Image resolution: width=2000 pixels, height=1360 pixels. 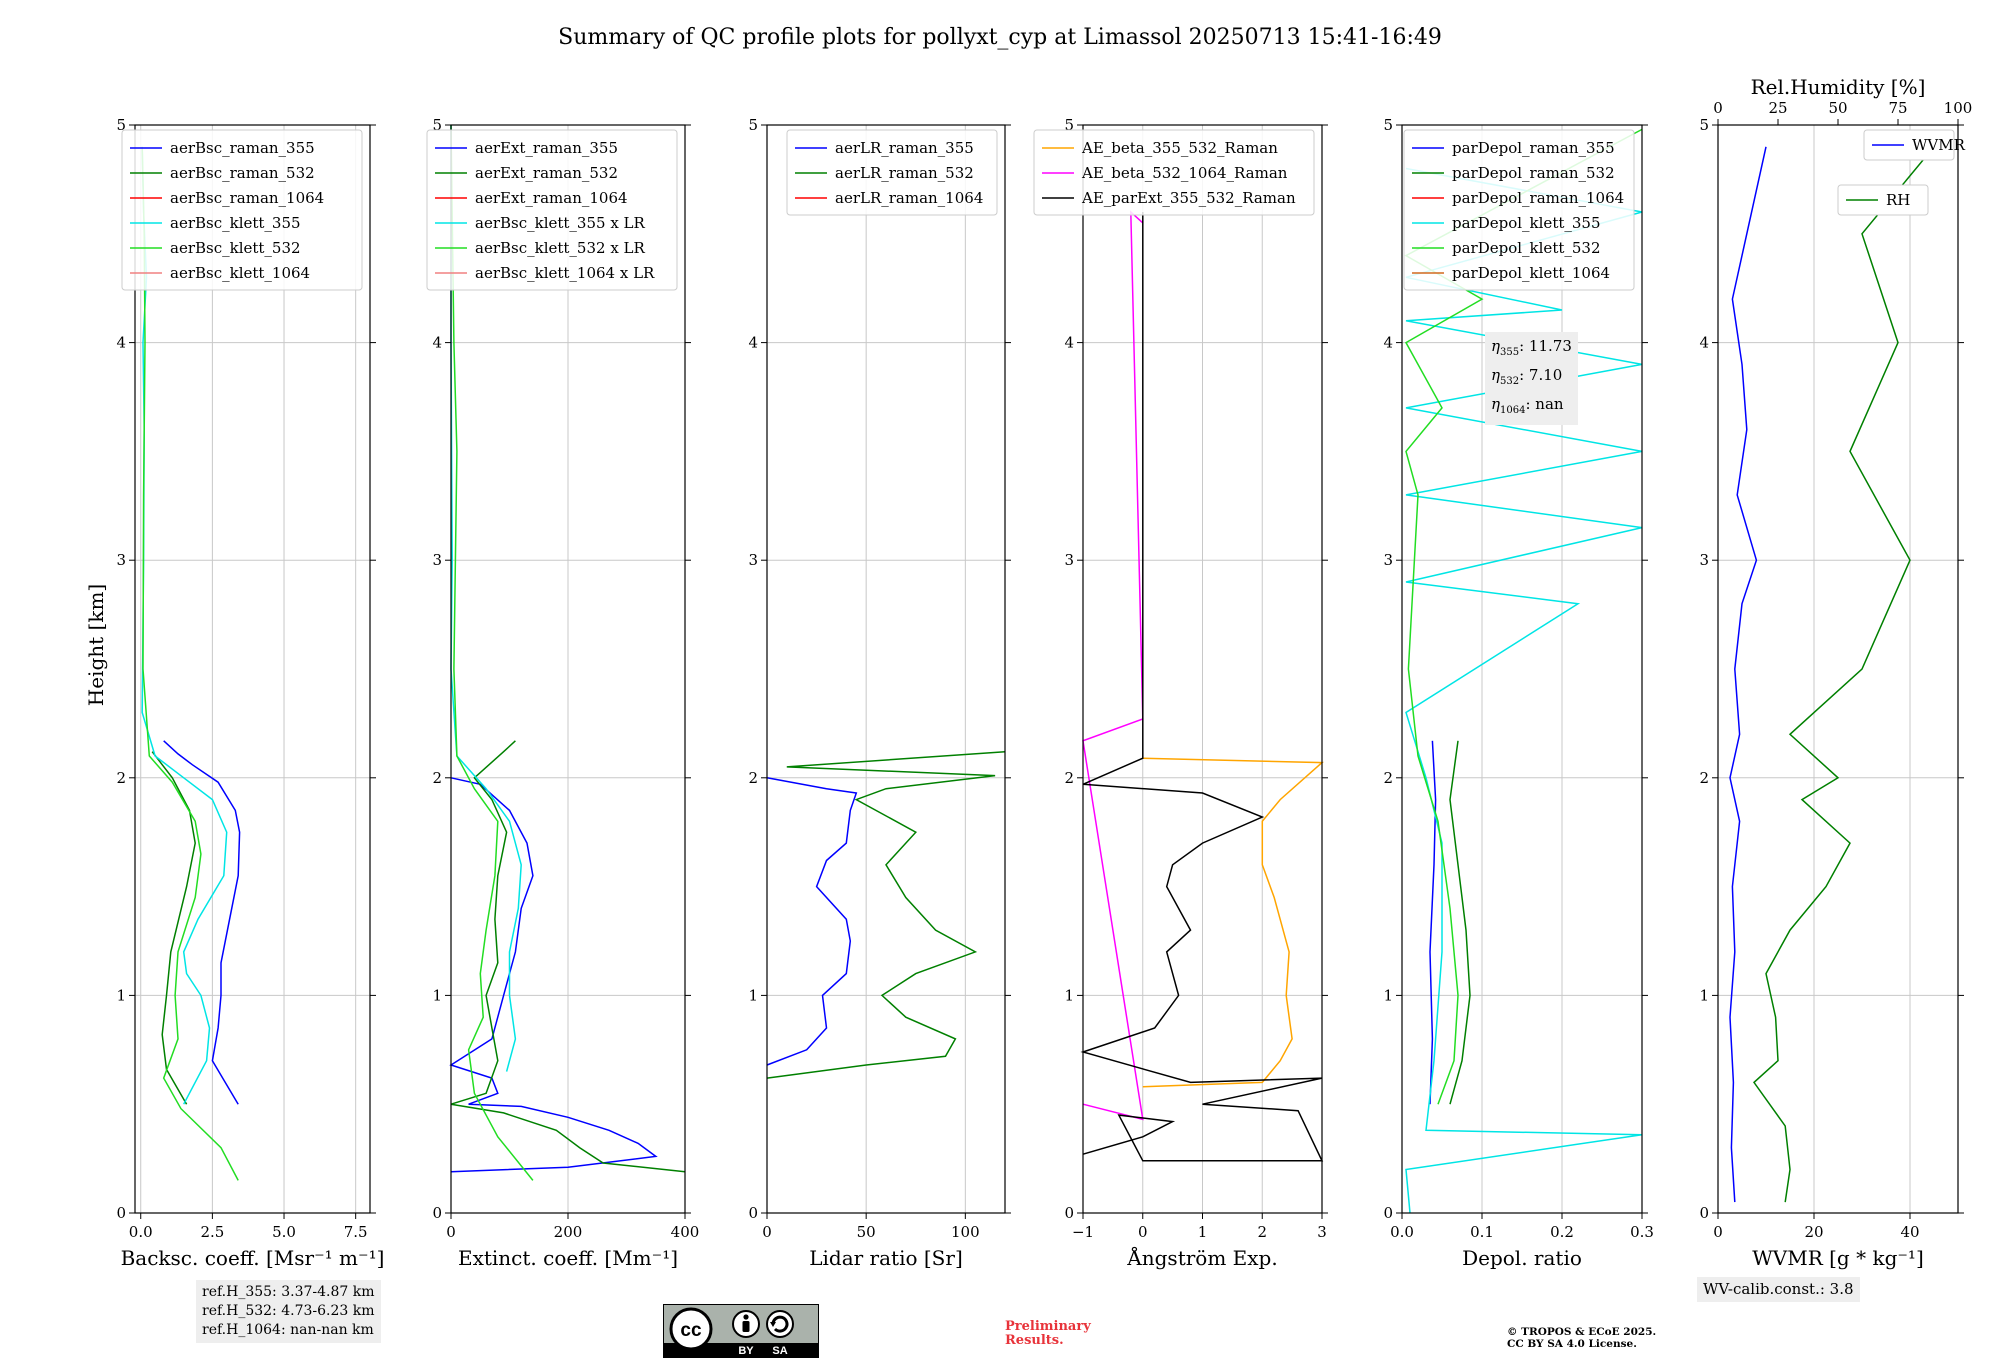 What do you see at coordinates (1083, 1232) in the screenshot?
I see `x-tick-label: −1` at bounding box center [1083, 1232].